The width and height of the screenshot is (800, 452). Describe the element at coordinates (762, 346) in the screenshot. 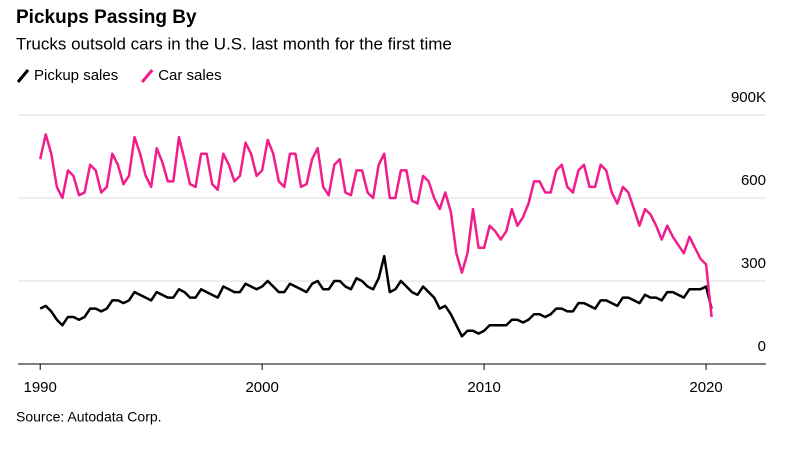

I see `y-tick-label: 0` at that location.